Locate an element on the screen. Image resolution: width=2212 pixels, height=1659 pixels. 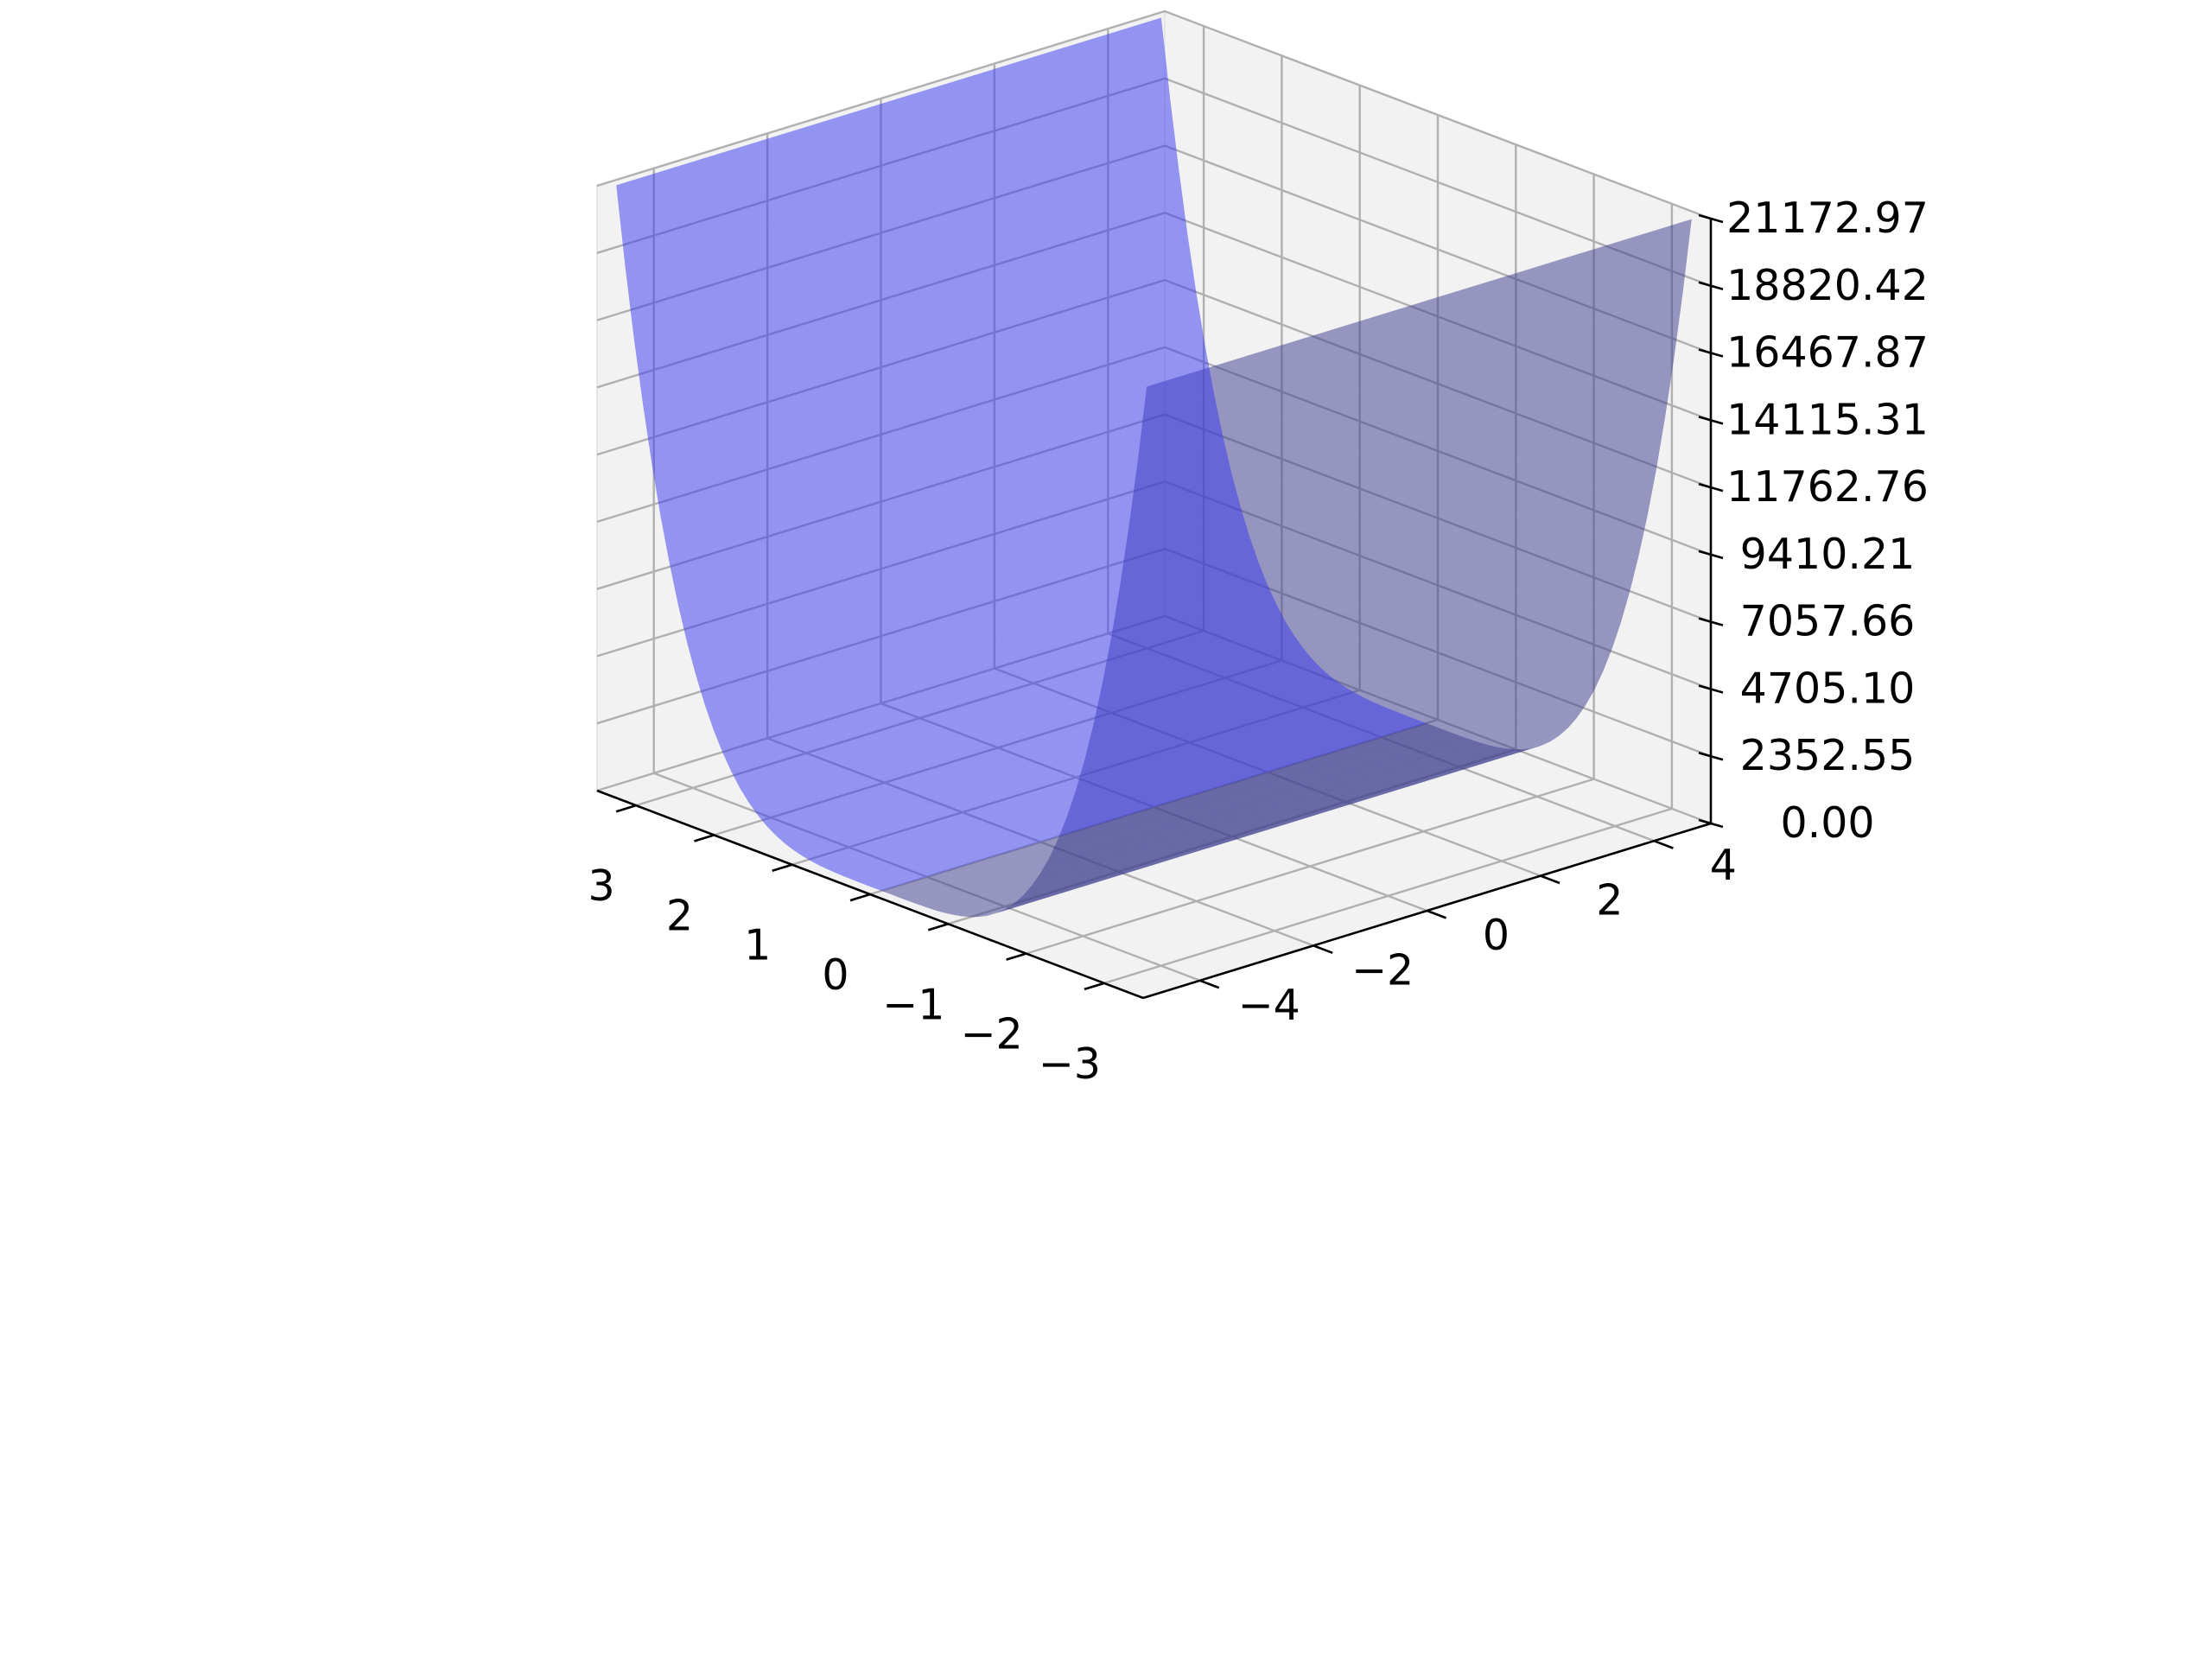
z-tick-label: 14115.31 is located at coordinates (1827, 419).